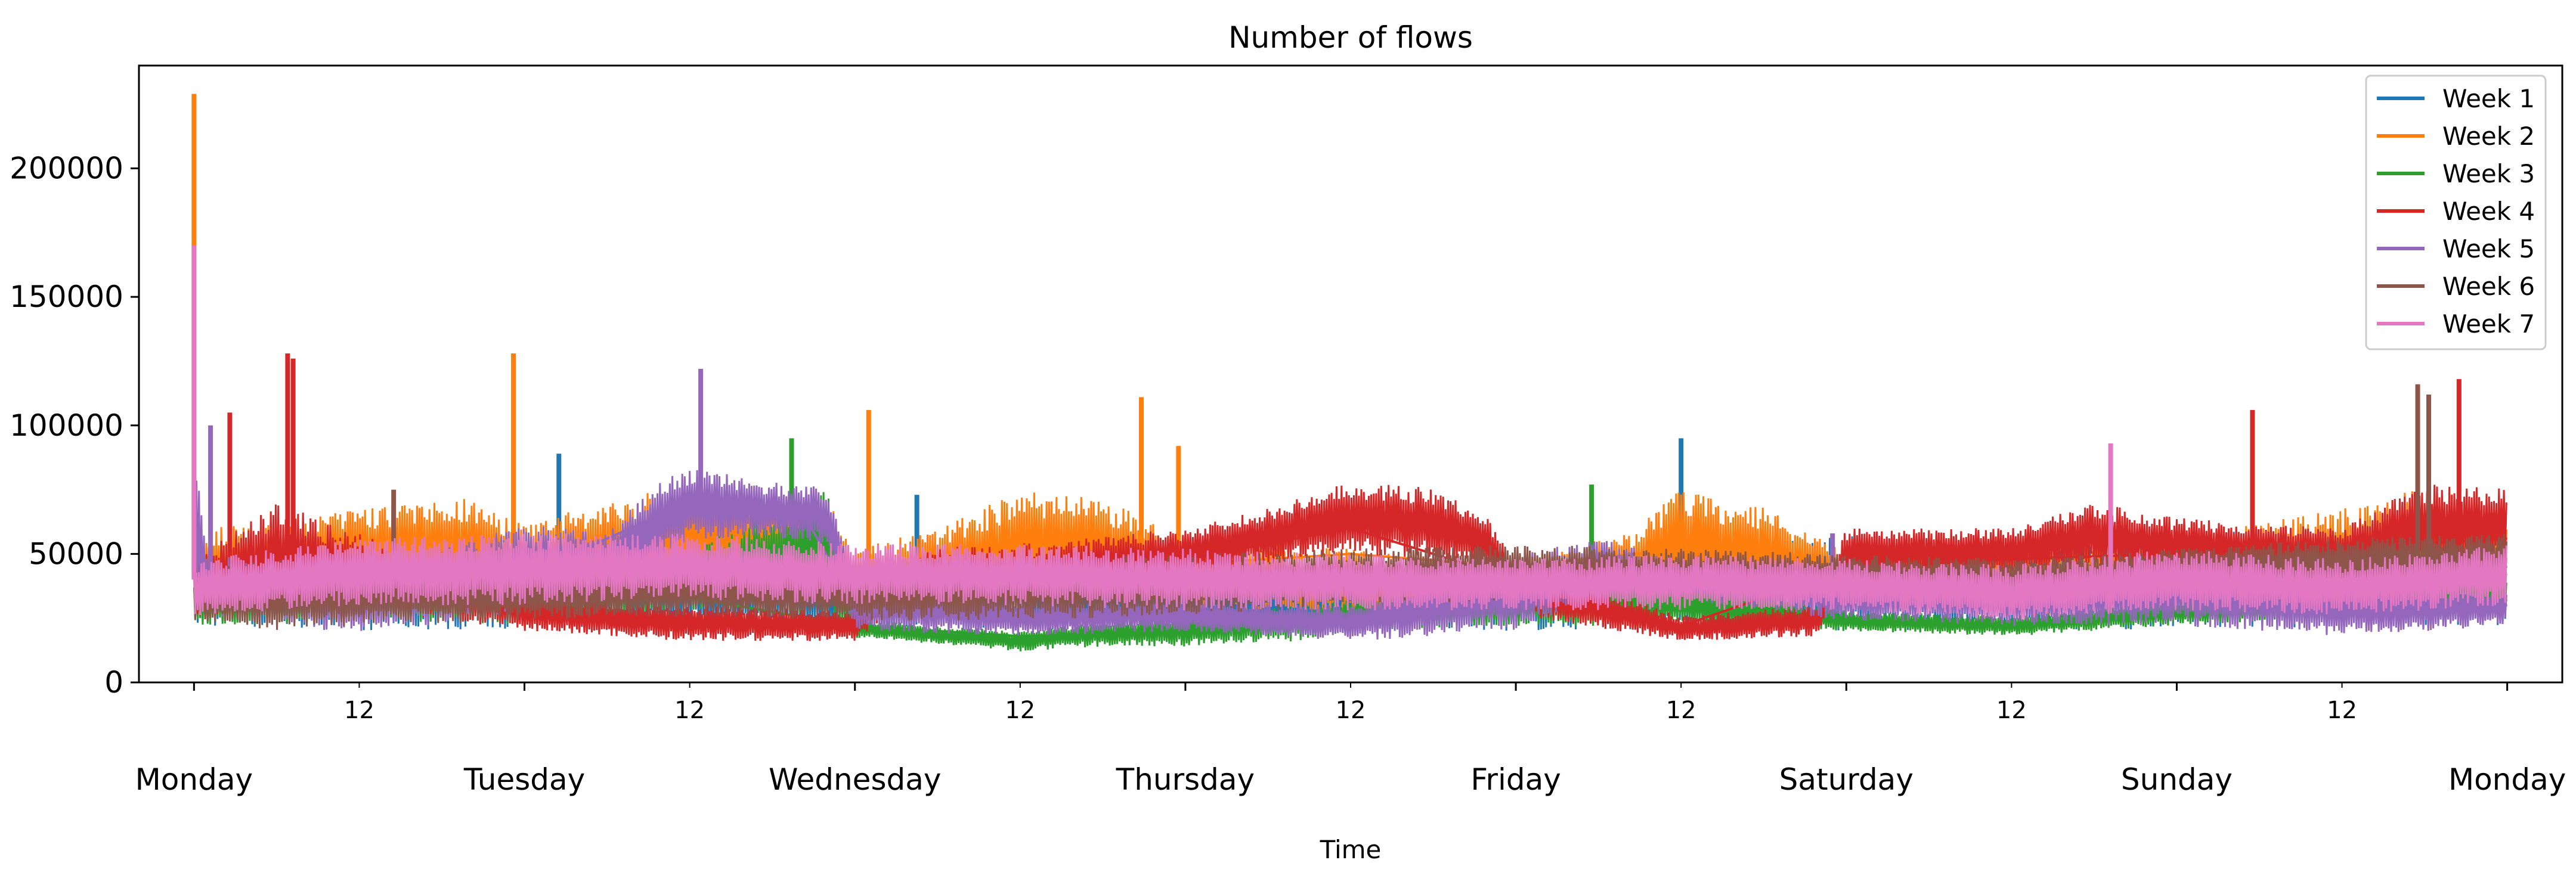 The width and height of the screenshot is (2576, 894). I want to click on y-tick-label: 0, so click(113, 682).